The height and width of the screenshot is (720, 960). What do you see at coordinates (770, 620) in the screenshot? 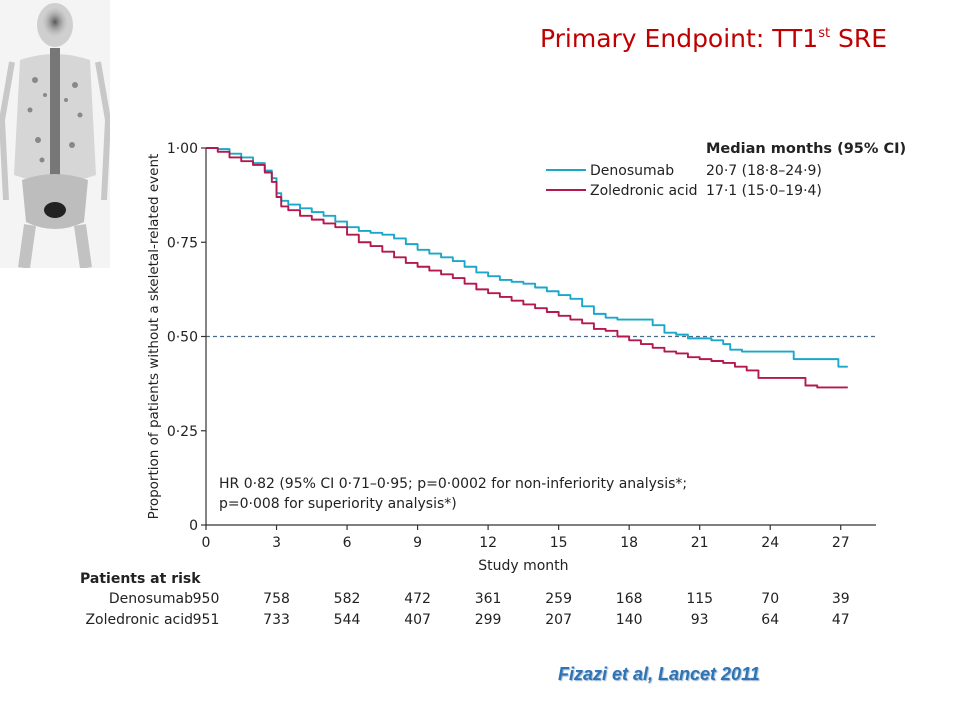
I see `at-risk-value: 64` at bounding box center [770, 620].